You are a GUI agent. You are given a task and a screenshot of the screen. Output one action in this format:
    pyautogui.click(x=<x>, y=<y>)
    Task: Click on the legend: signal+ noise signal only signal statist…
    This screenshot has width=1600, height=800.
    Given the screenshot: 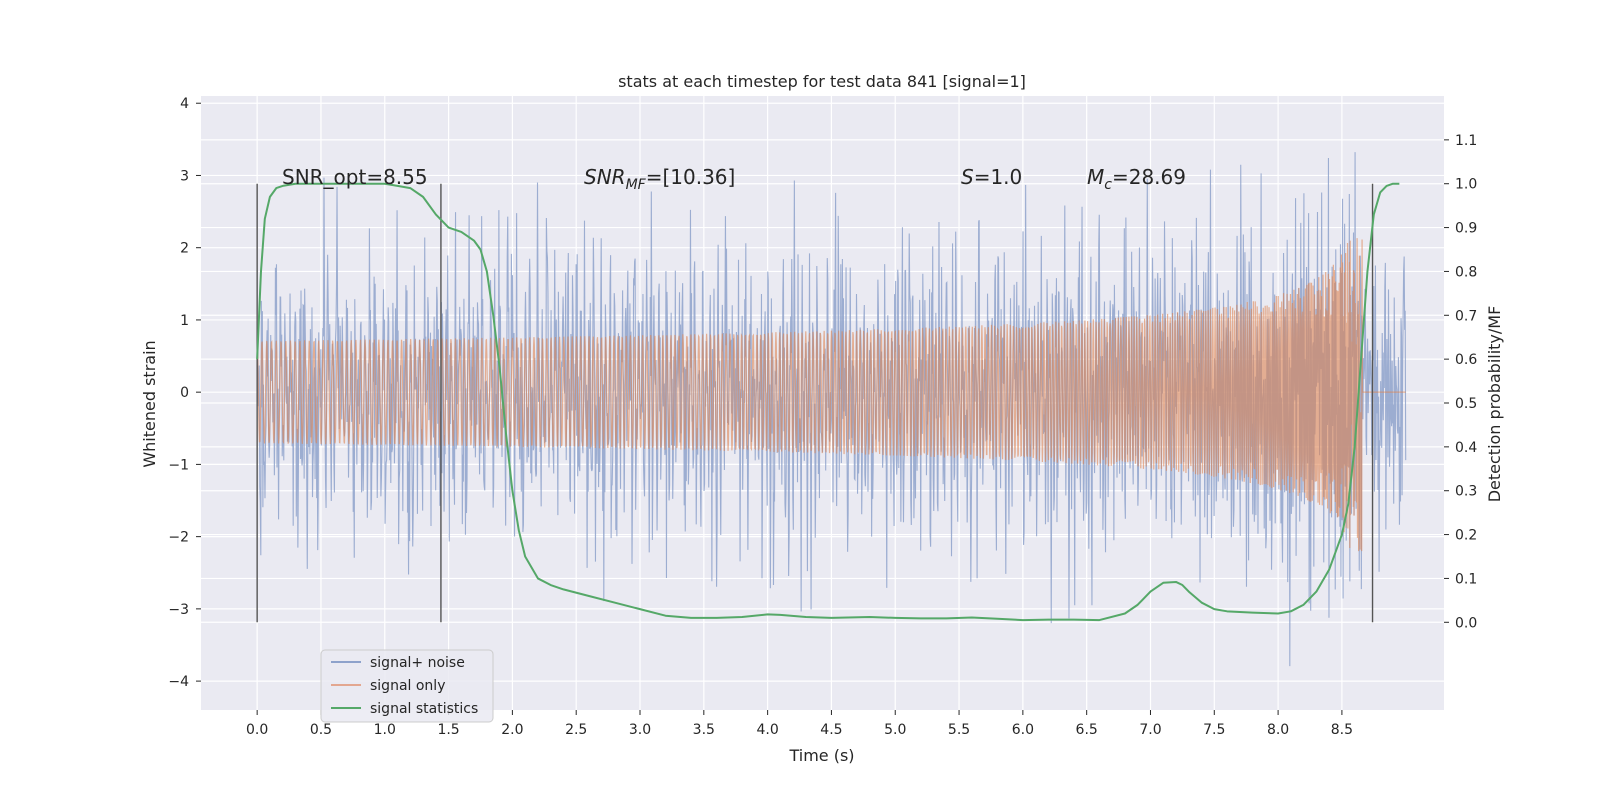 What is the action you would take?
    pyautogui.click(x=407, y=686)
    